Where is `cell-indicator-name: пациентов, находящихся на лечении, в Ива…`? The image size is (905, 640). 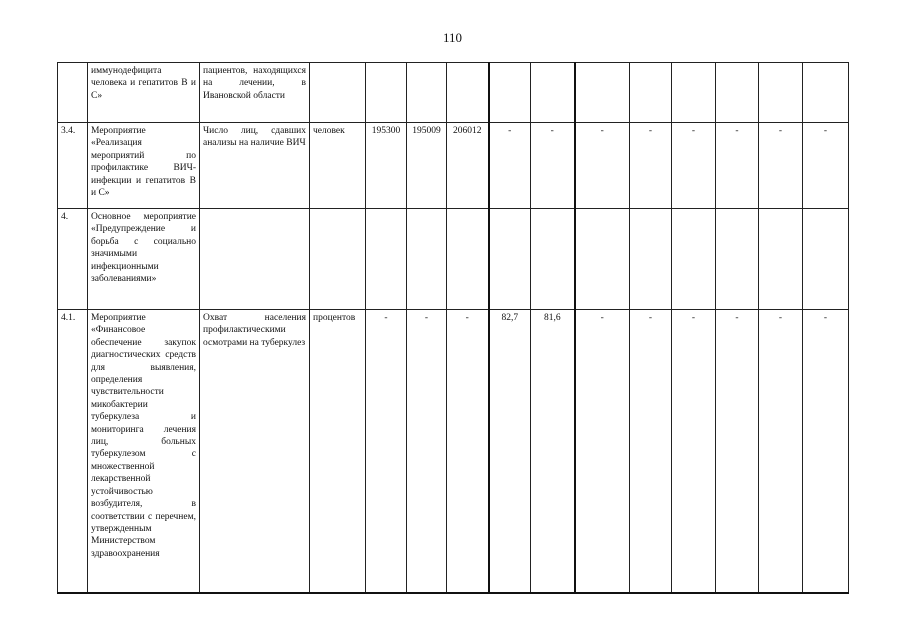
cell-indicator-name: пациентов, находящихся на лечении, в Ива… is located at coordinates (254, 92).